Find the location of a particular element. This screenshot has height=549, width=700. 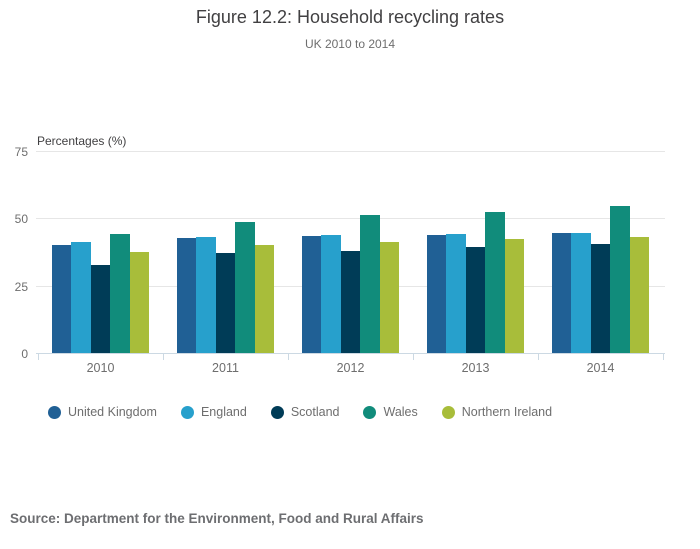

bar-scotland-2013 is located at coordinates (475, 299).